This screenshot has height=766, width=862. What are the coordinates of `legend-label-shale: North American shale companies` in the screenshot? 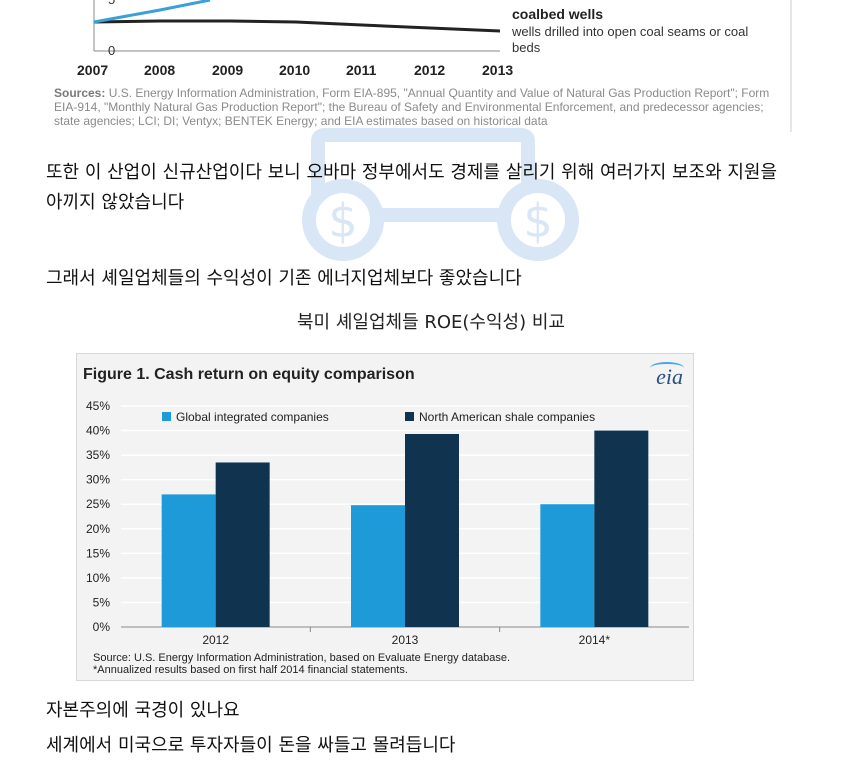 It's located at (507, 417).